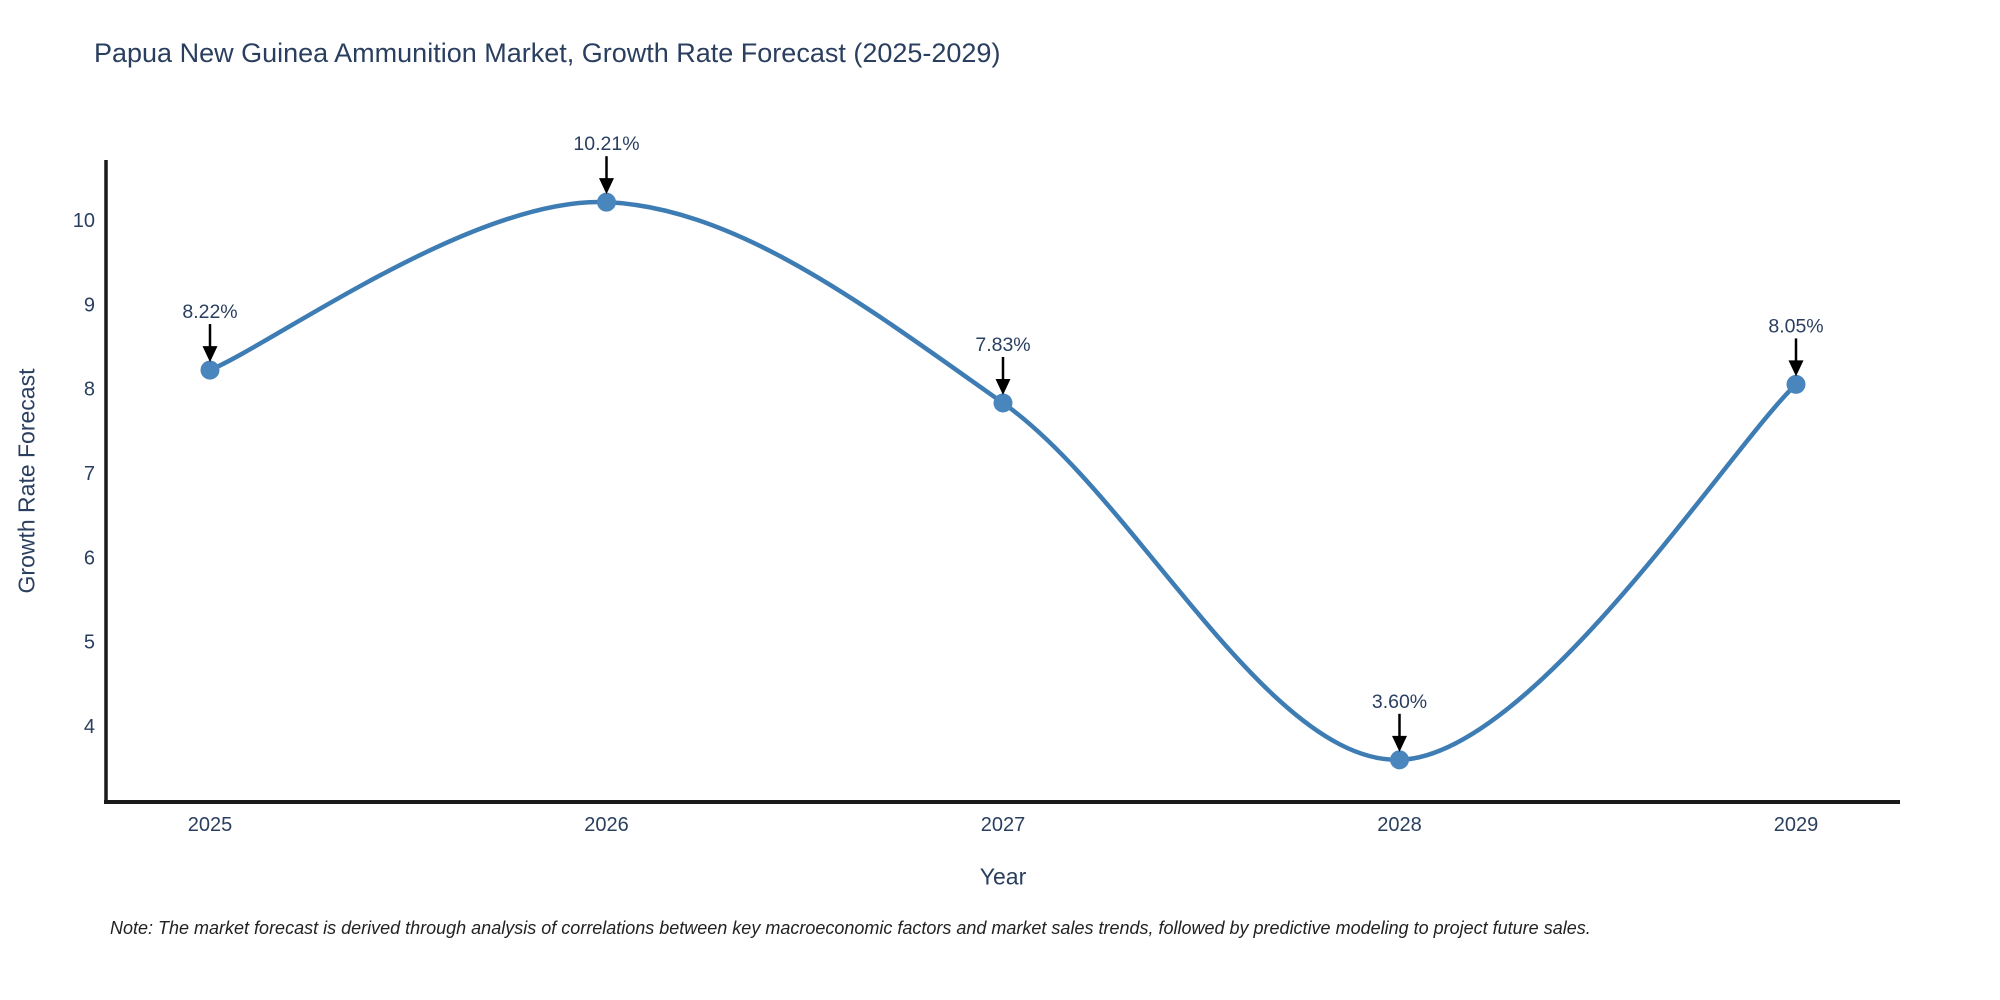 The height and width of the screenshot is (1000, 2000). I want to click on data-point-2026, so click(606, 202).